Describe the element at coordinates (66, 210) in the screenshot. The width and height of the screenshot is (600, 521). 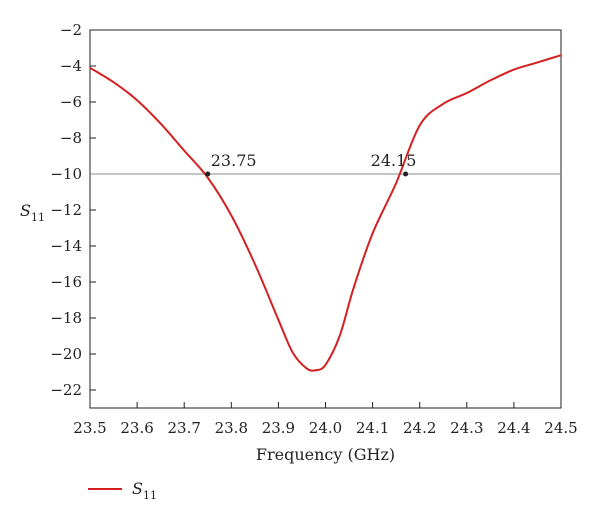
I see `y-tick-label: −12` at that location.